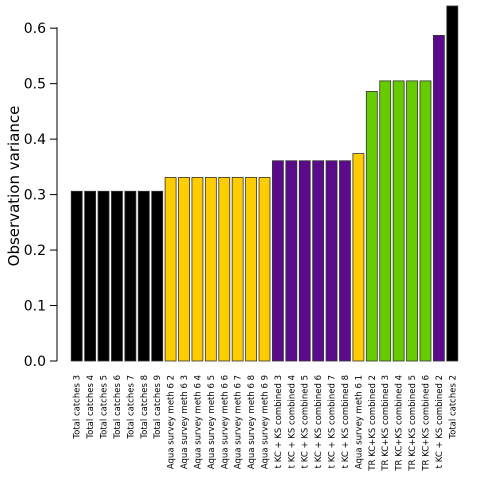 The width and height of the screenshot is (480, 480). I want to click on x-tick-label: Aqua survey meth 6 9, so click(266, 422).